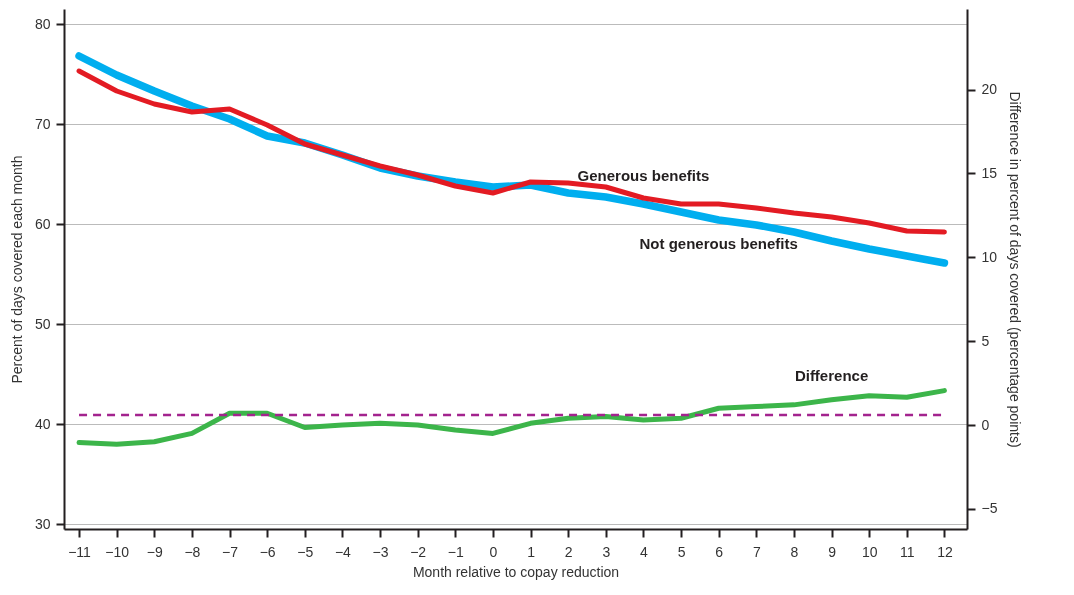 The height and width of the screenshot is (595, 1074). Describe the element at coordinates (42, 423) in the screenshot. I see `y-tick-label: 40` at that location.